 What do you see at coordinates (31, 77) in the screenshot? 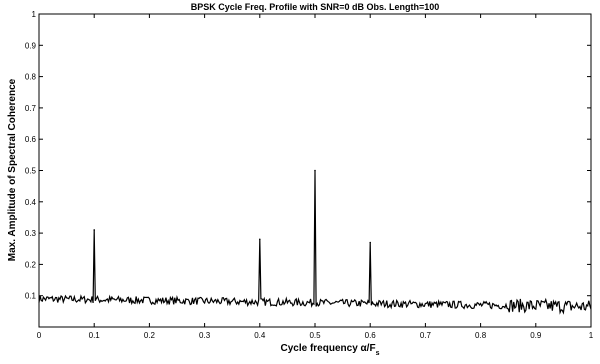
I see `y-tick-label: 0.8` at bounding box center [31, 77].